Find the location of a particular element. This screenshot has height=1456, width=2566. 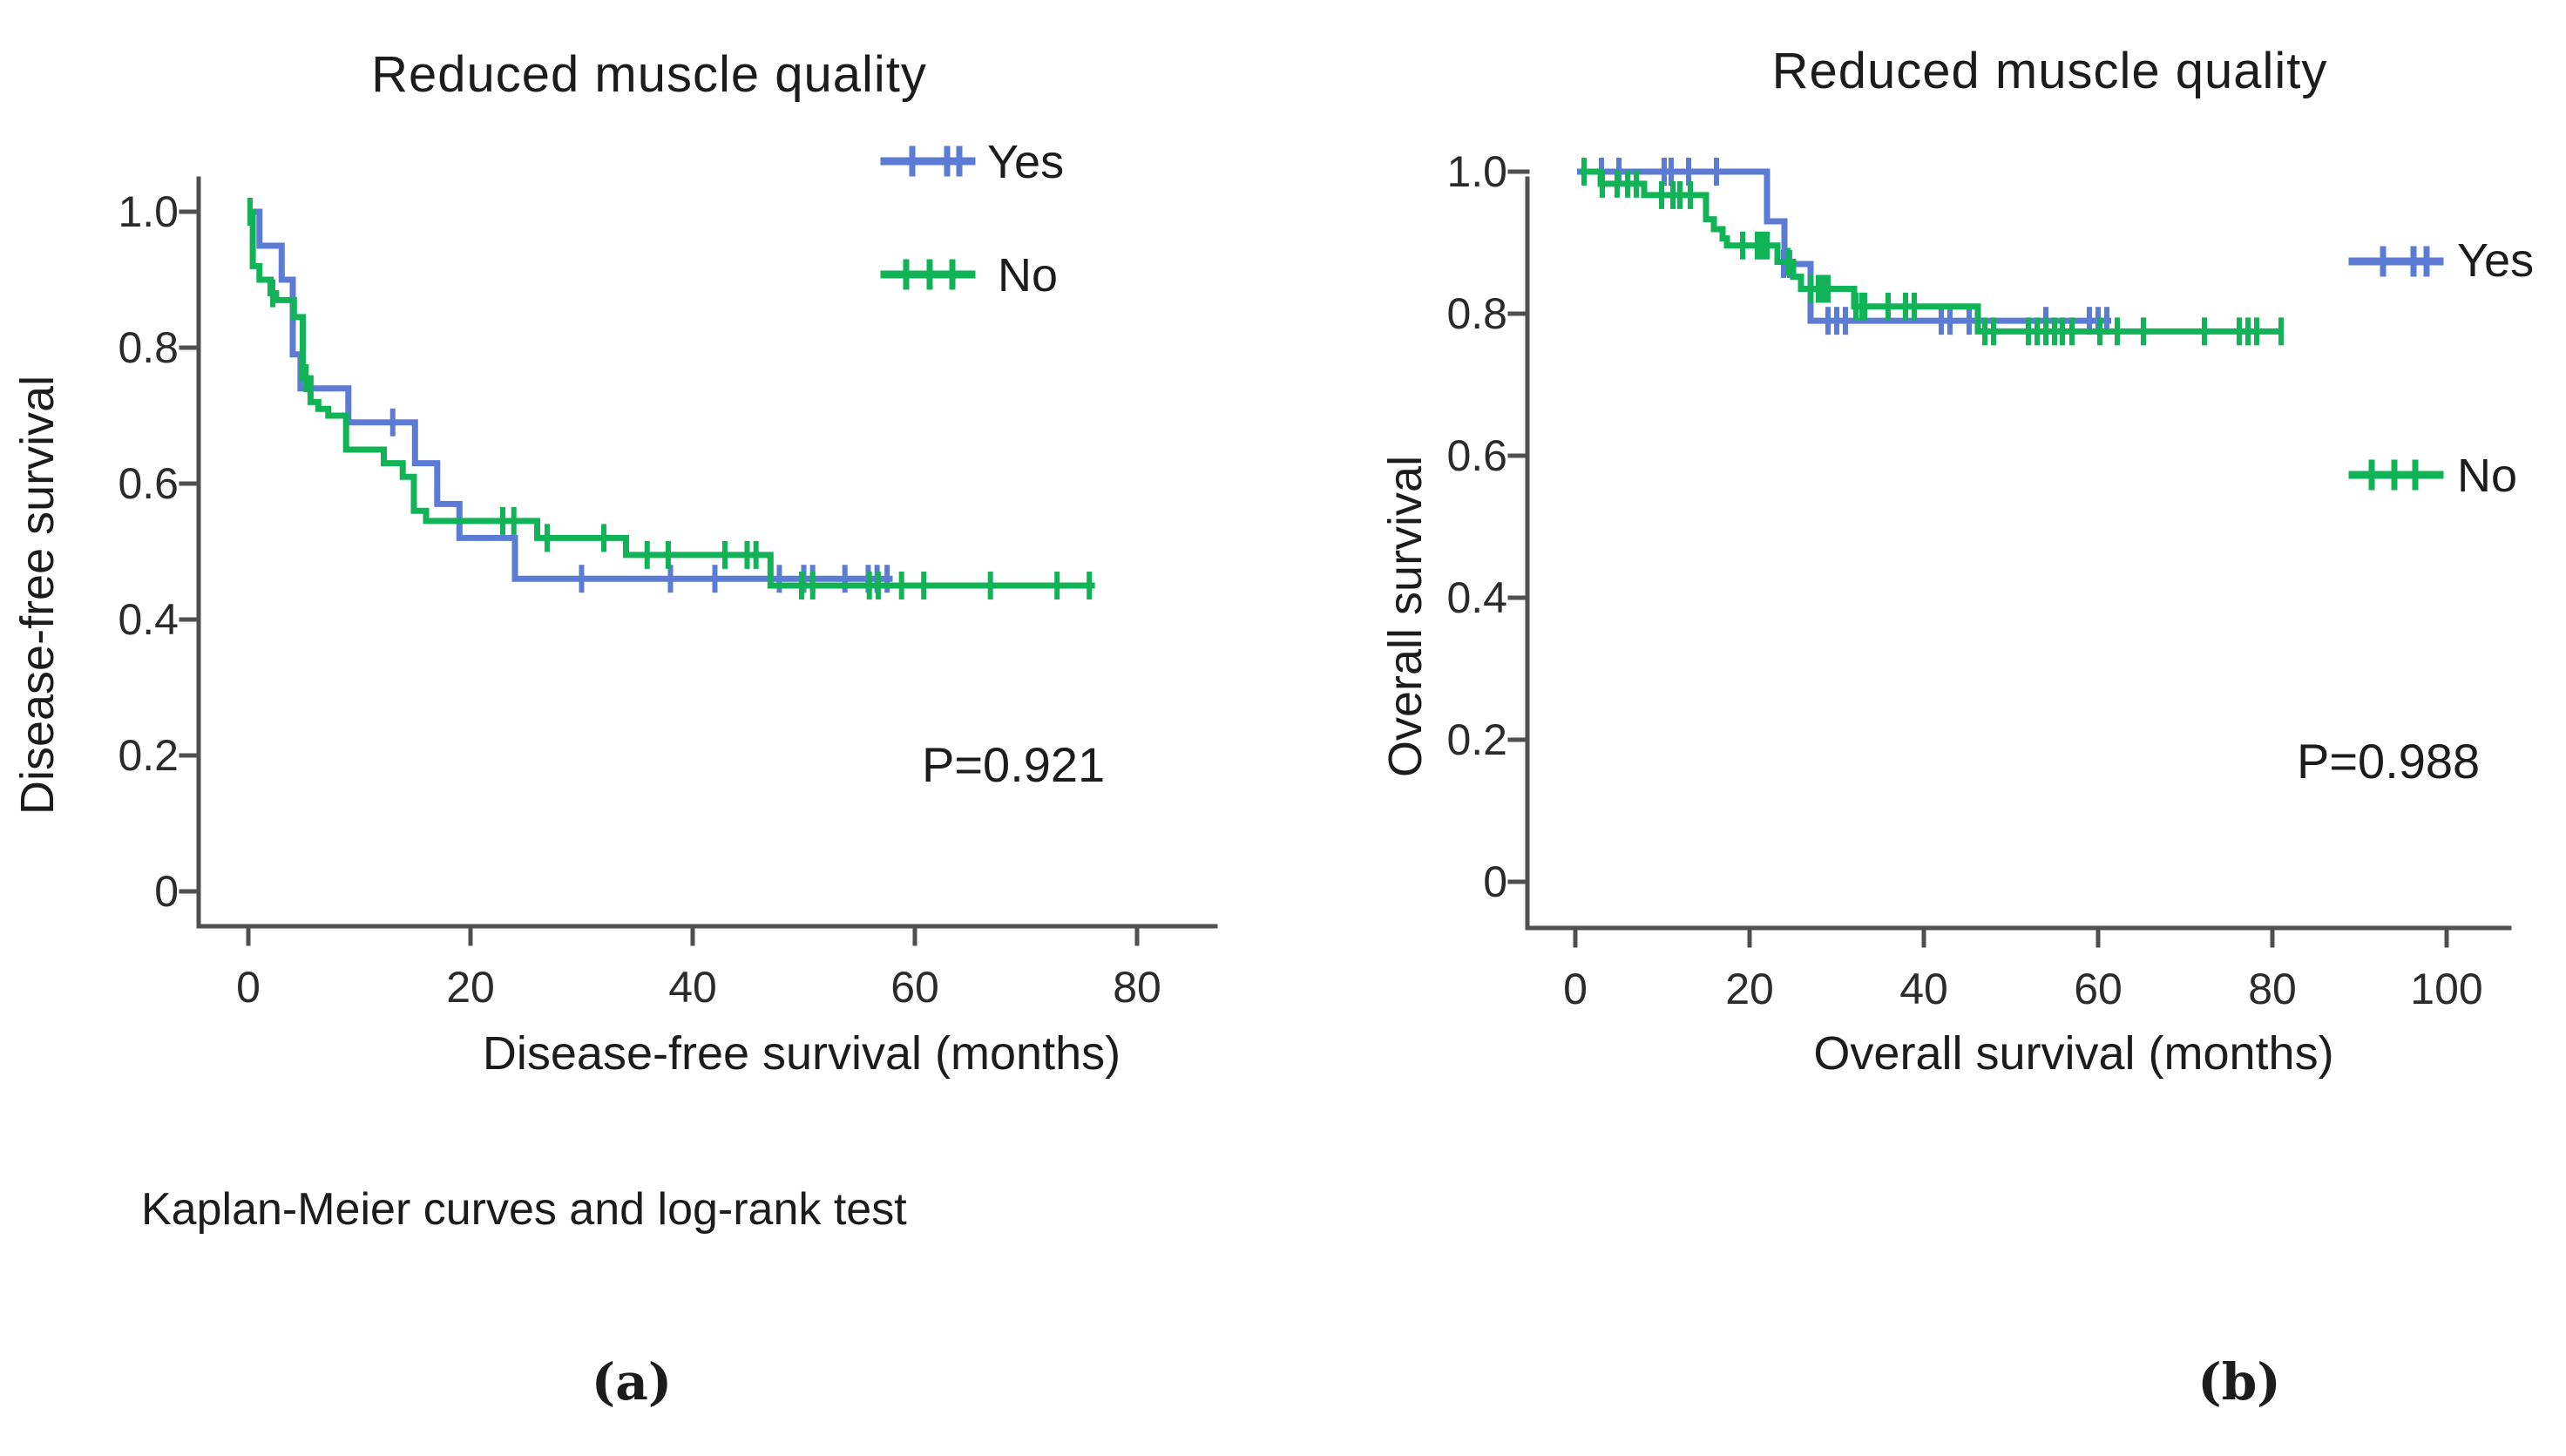

panel-b-tag: (b) is located at coordinates (2239, 1382).